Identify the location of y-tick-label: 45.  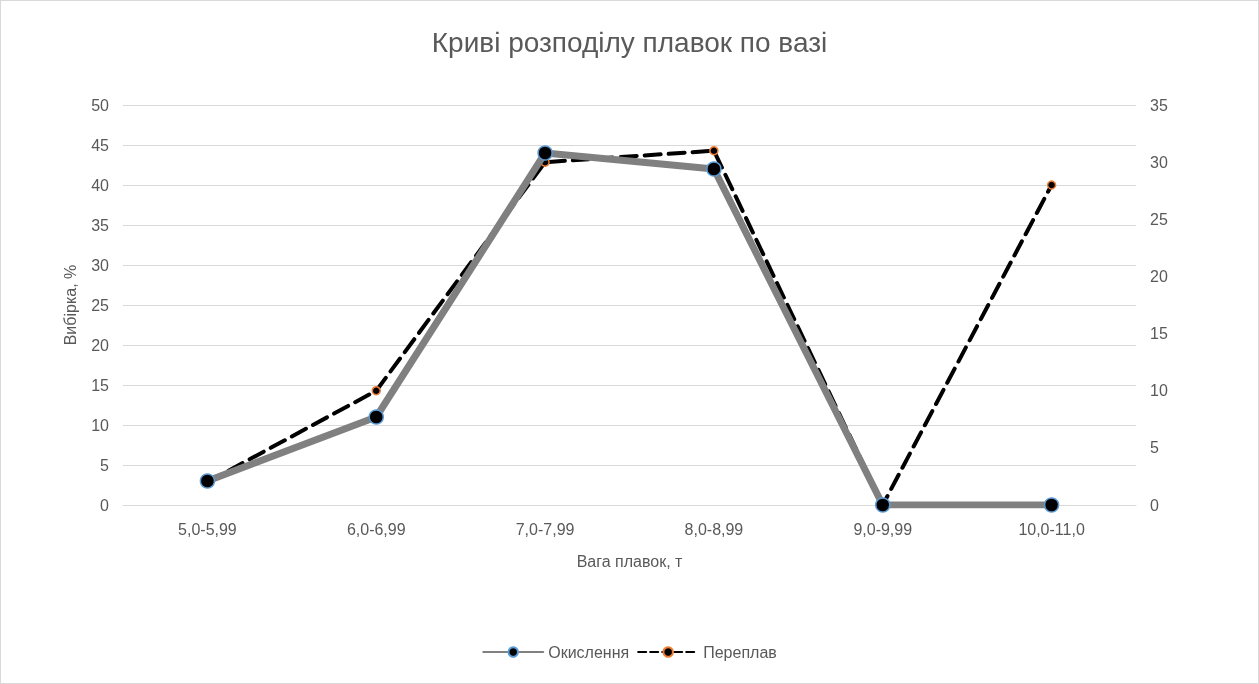
(100, 145).